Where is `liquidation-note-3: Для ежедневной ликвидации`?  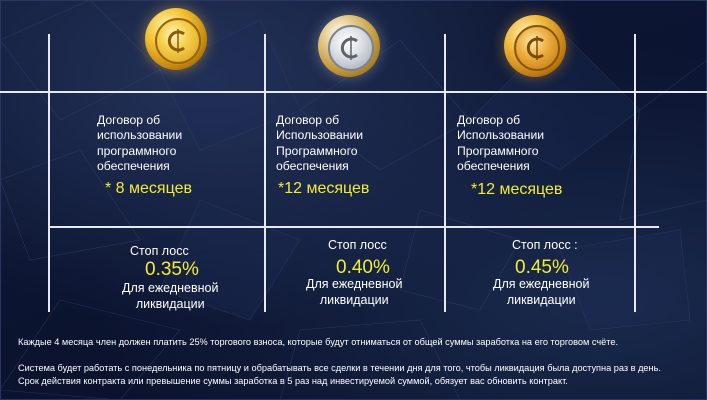
liquidation-note-3: Для ежедневной ликвидации is located at coordinates (541, 292).